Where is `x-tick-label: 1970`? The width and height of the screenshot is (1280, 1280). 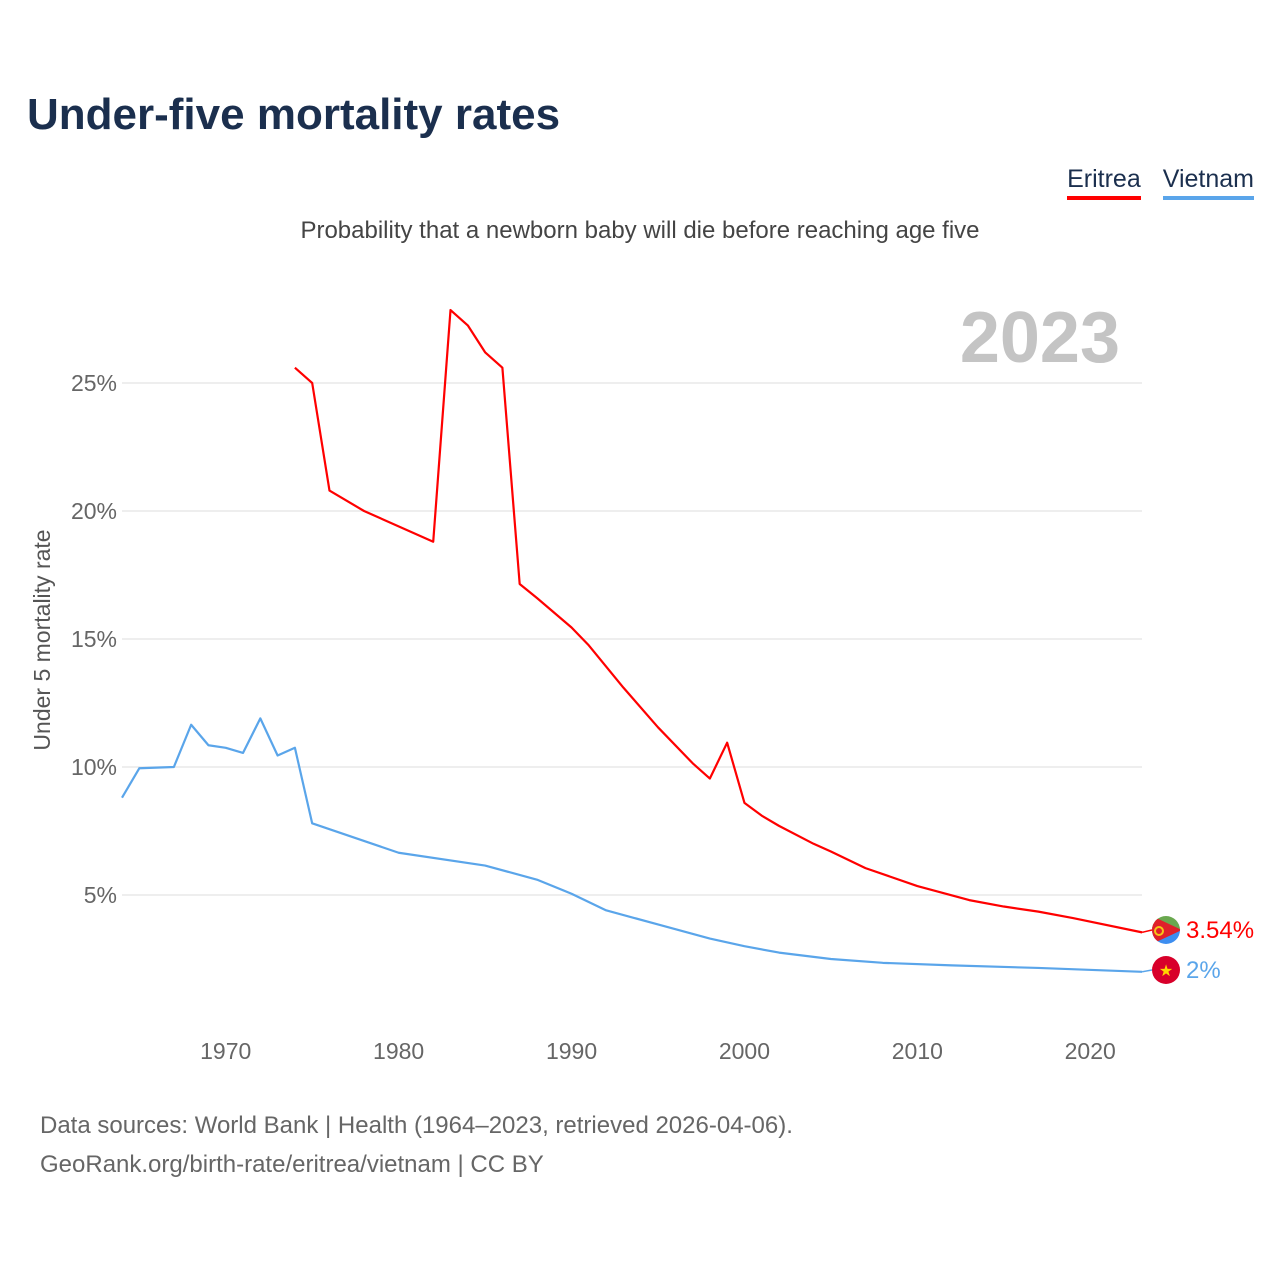 x-tick-label: 1970 is located at coordinates (225, 1051).